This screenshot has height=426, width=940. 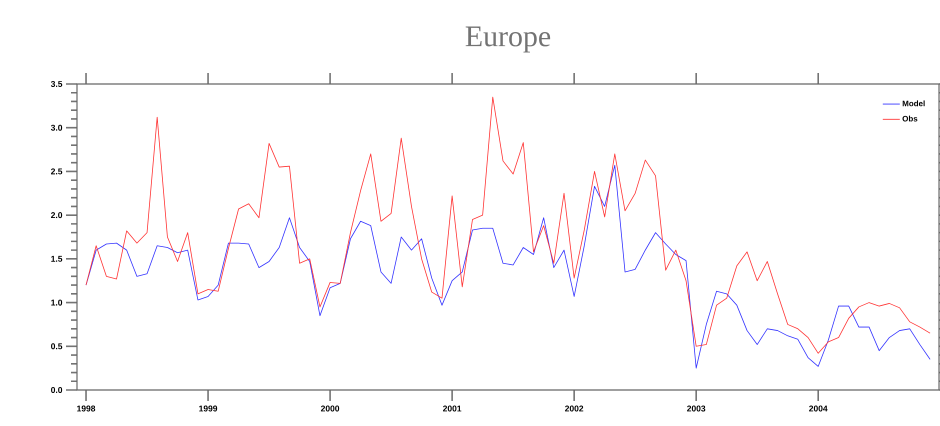 I want to click on x-tick-label: 2004, so click(x=818, y=409).